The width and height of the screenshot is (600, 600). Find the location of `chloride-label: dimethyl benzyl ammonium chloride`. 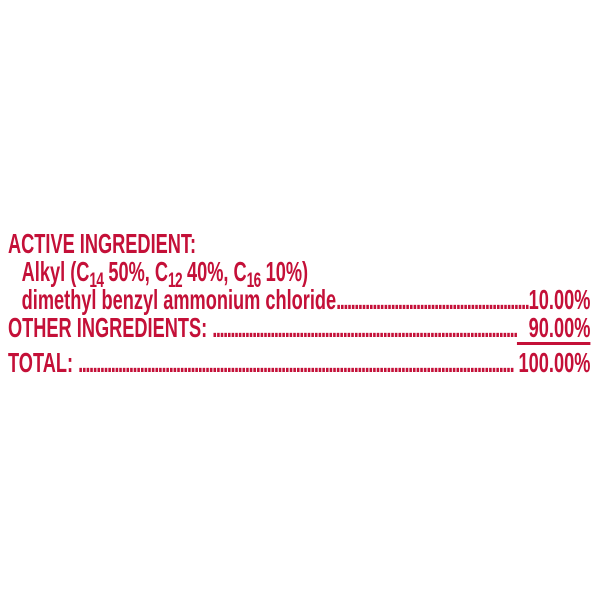

chloride-label: dimethyl benzyl ammonium chloride is located at coordinates (179, 299).